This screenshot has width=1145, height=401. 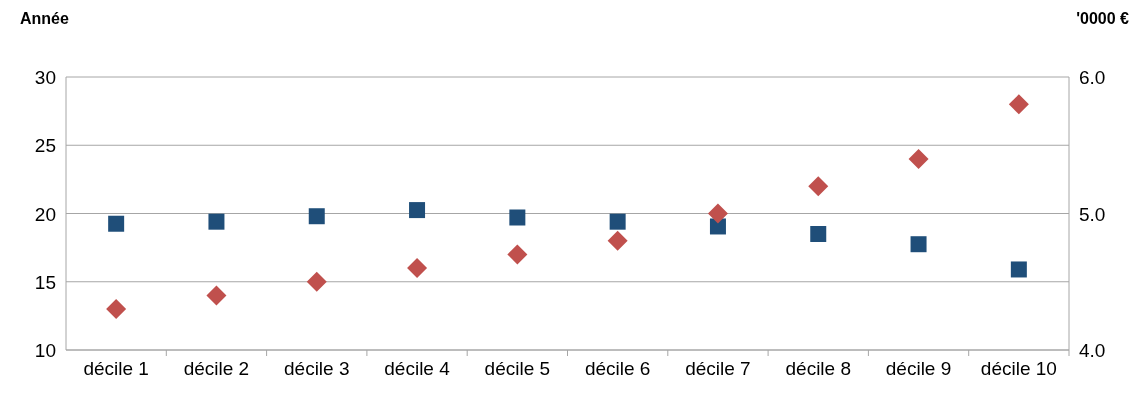 What do you see at coordinates (718, 368) in the screenshot?
I see `x-tick-label: décile 7` at bounding box center [718, 368].